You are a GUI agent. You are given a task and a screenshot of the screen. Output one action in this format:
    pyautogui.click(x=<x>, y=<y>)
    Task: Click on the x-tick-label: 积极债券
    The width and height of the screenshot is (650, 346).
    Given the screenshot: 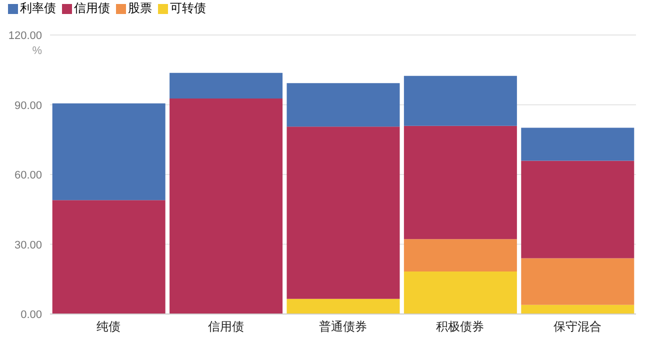 What is the action you would take?
    pyautogui.click(x=460, y=327)
    